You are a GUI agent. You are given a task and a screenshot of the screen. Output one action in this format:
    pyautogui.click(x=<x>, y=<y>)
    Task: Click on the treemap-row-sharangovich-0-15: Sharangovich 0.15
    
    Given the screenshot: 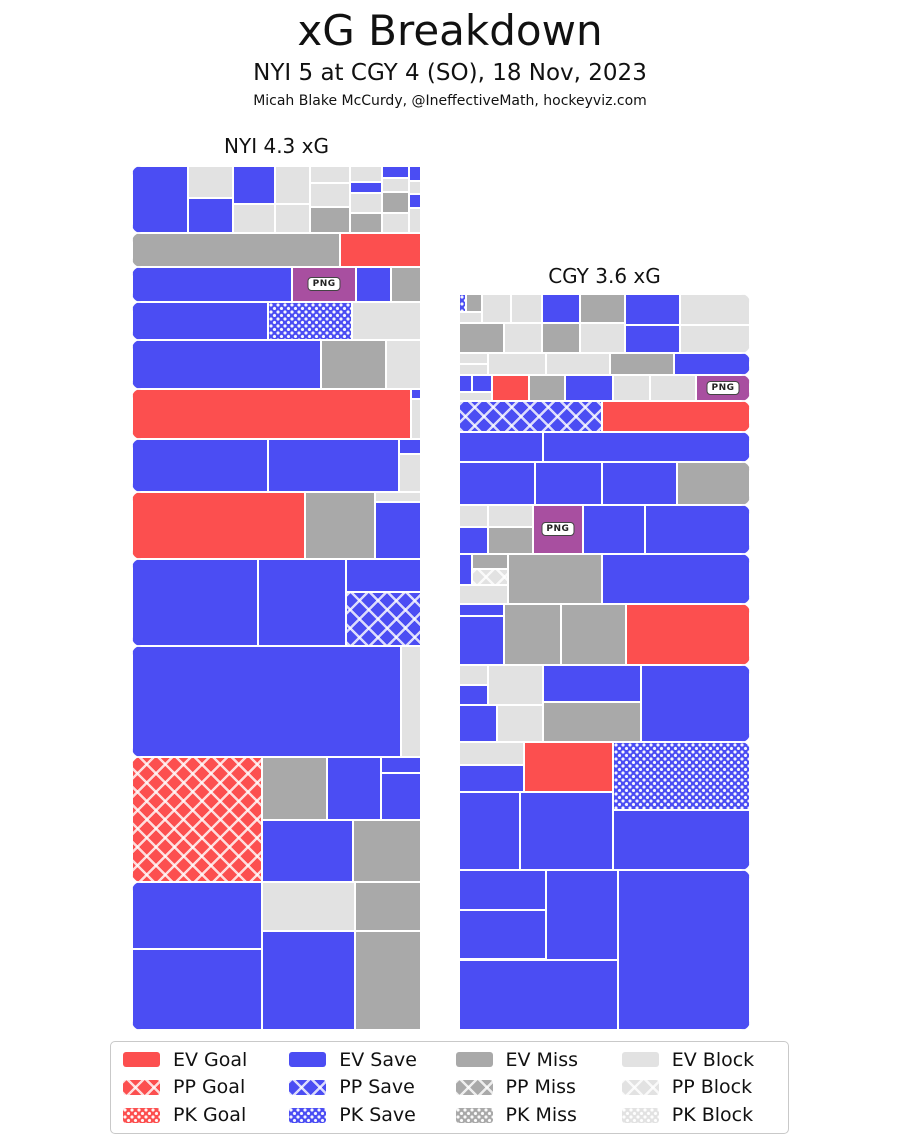 What is the action you would take?
    pyautogui.click(x=604, y=416)
    